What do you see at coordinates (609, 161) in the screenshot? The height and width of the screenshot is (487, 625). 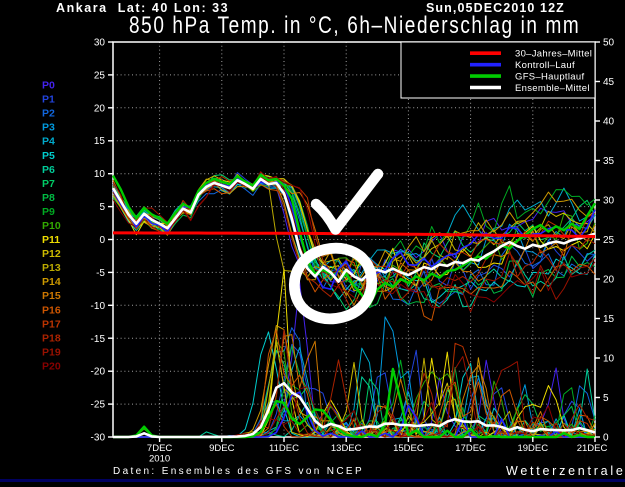 I see `svg-text: 35` at bounding box center [609, 161].